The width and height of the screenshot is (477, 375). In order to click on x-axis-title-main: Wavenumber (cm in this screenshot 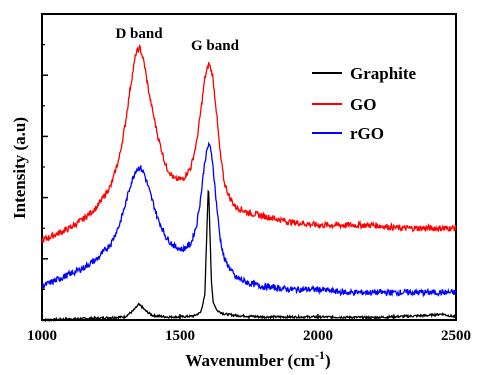, I will do `click(250, 360)`.